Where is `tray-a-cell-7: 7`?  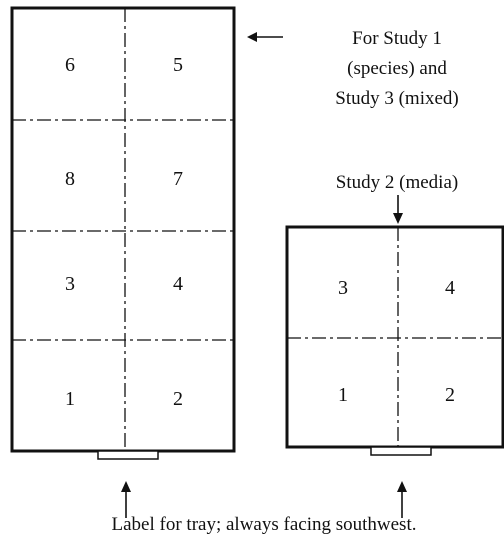
tray-a-cell-7: 7 is located at coordinates (178, 179).